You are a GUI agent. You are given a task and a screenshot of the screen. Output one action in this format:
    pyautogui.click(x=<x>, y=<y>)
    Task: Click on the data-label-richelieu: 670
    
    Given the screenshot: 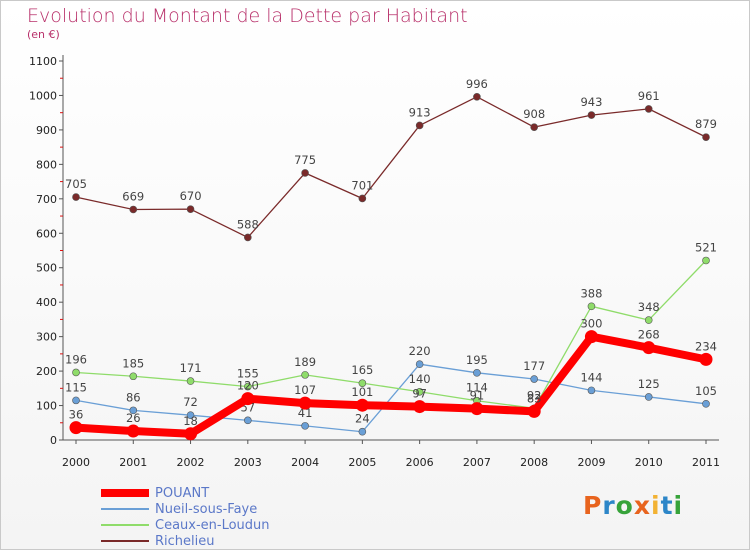 What is the action you would take?
    pyautogui.click(x=191, y=196)
    